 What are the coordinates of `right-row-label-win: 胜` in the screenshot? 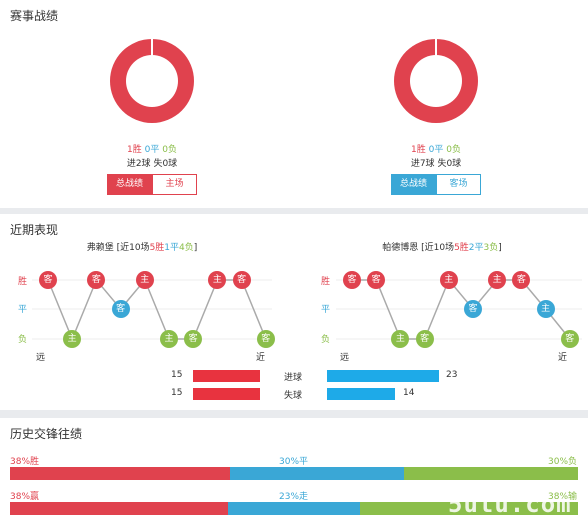 It's located at (326, 282).